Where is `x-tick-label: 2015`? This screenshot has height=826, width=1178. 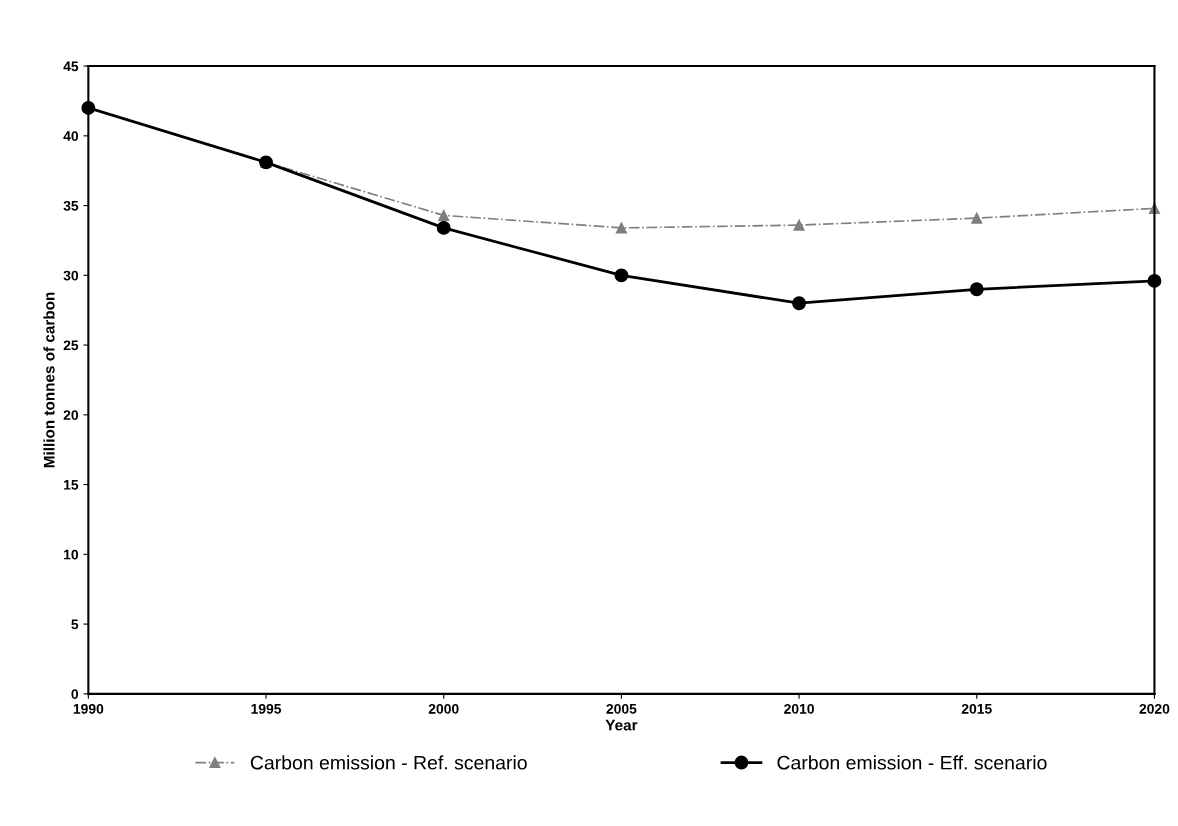
x-tick-label: 2015 is located at coordinates (976, 708).